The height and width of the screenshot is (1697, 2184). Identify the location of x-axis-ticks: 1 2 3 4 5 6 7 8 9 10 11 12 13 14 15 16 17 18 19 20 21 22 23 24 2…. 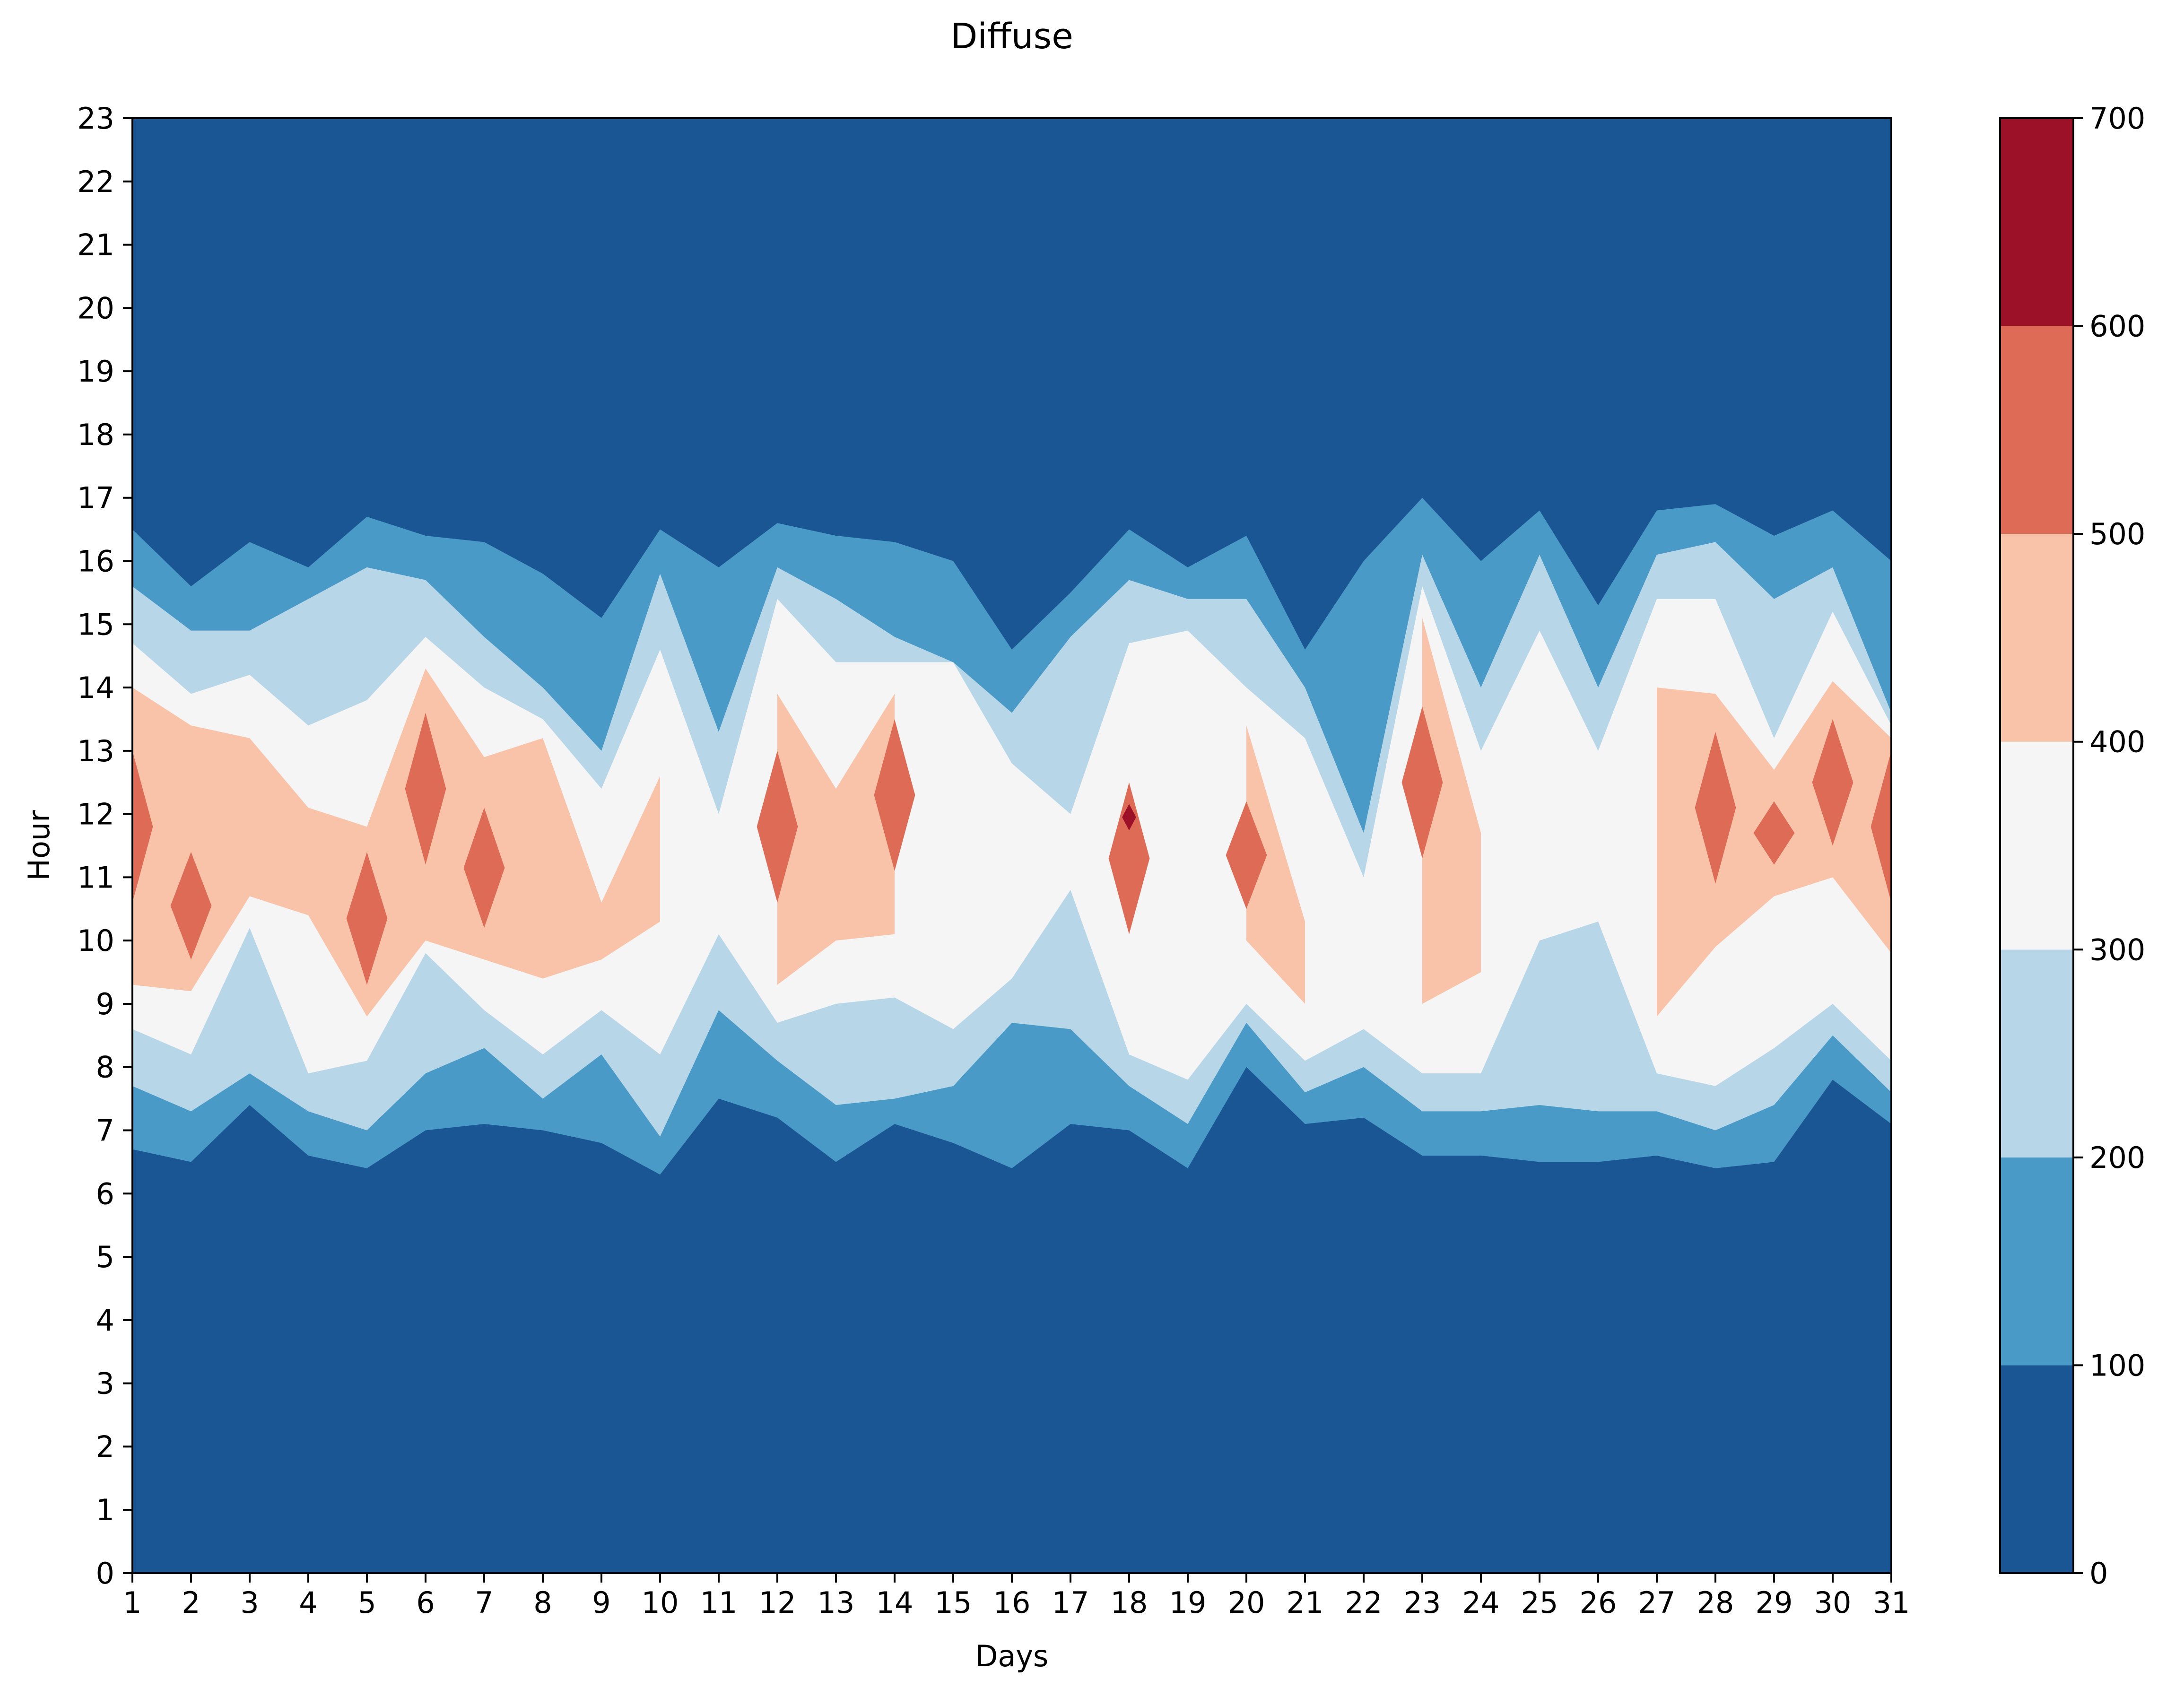
(1016, 1596).